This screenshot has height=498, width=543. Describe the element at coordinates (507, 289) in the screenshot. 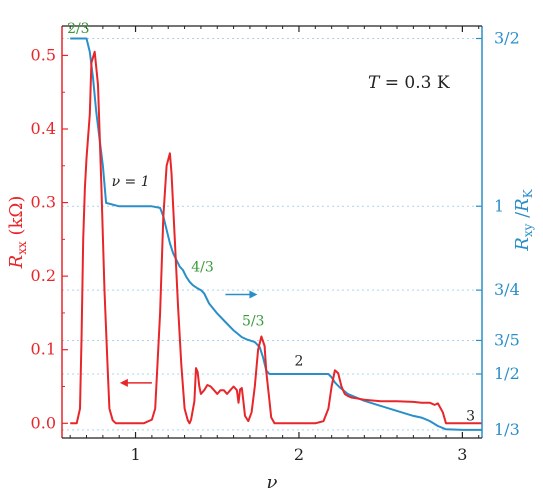

I see `y-right-tick-label-3: 3/4` at that location.